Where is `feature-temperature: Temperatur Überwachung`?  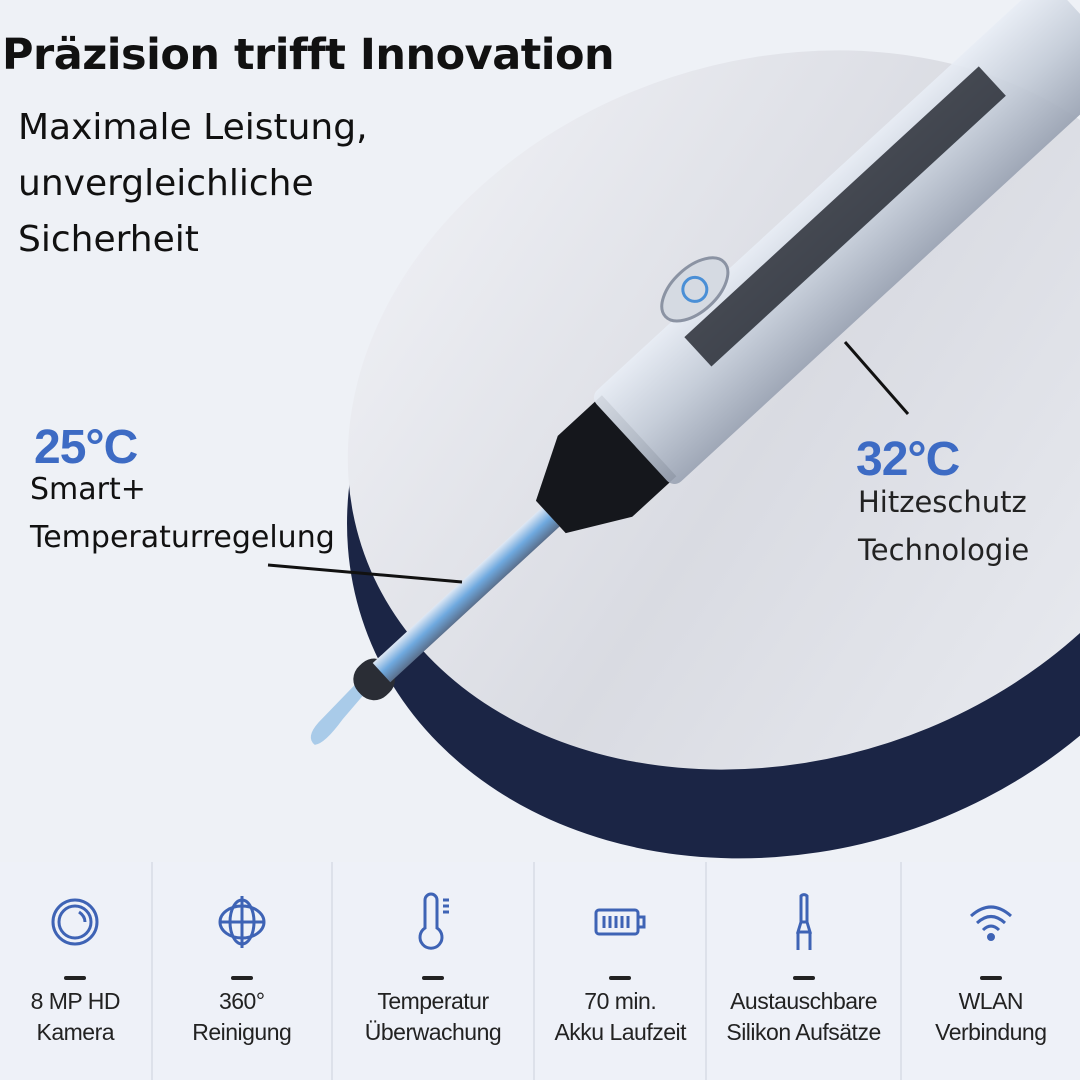
feature-temperature: Temperatur Überwachung is located at coordinates (434, 971).